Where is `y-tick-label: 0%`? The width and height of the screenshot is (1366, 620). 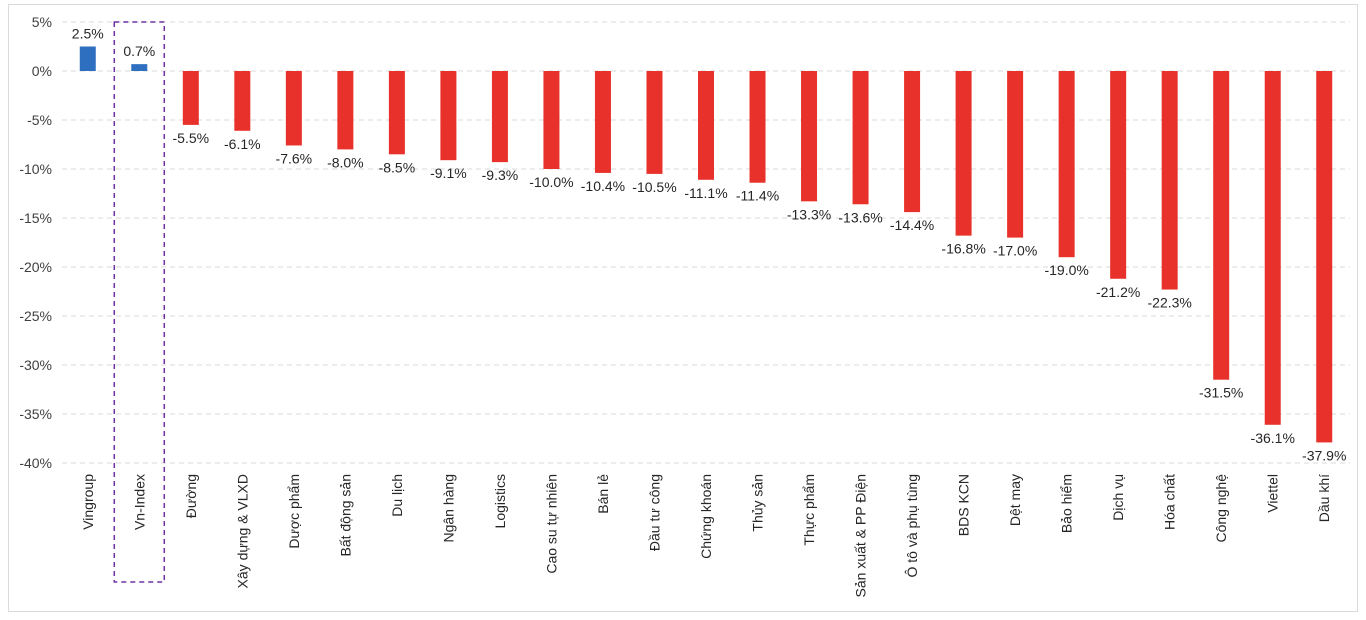 y-tick-label: 0% is located at coordinates (42, 71).